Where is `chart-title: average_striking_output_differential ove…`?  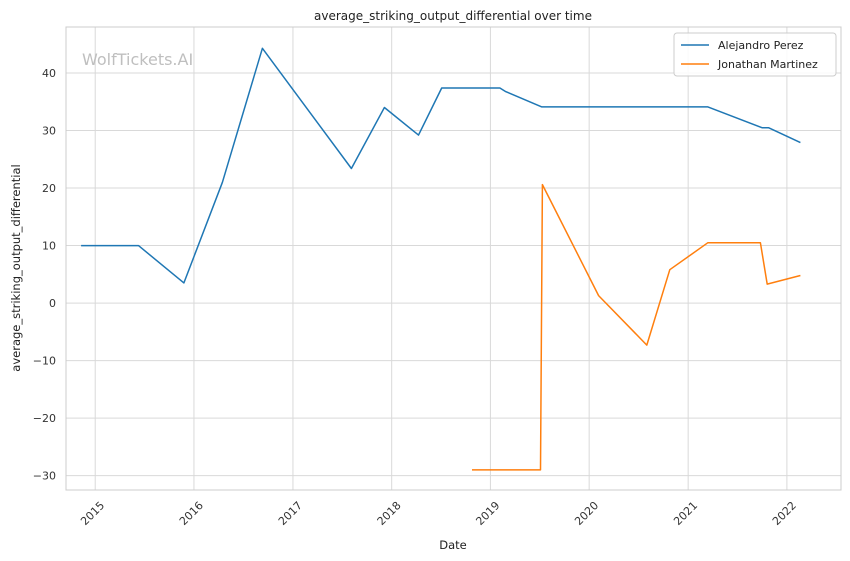
chart-title: average_striking_output_differential ove… is located at coordinates (453, 16).